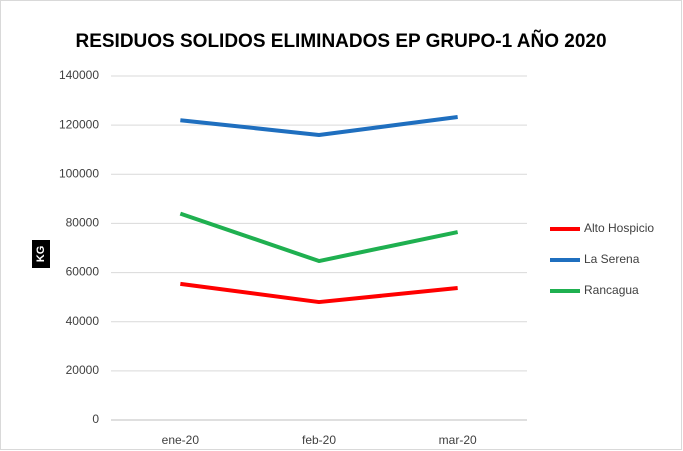 This screenshot has height=451, width=683. What do you see at coordinates (83, 223) in the screenshot?
I see `y-tick-label: 80000` at bounding box center [83, 223].